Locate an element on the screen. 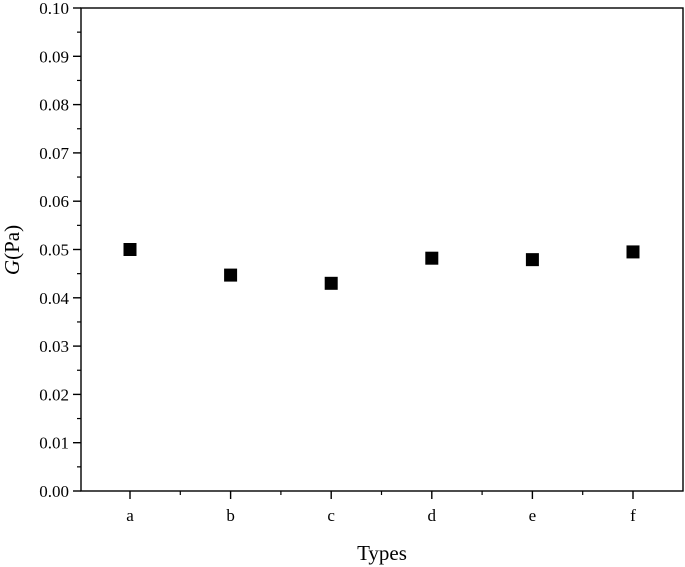 This screenshot has height=567, width=685. y-axis-title: G(Pa) is located at coordinates (12, 250).